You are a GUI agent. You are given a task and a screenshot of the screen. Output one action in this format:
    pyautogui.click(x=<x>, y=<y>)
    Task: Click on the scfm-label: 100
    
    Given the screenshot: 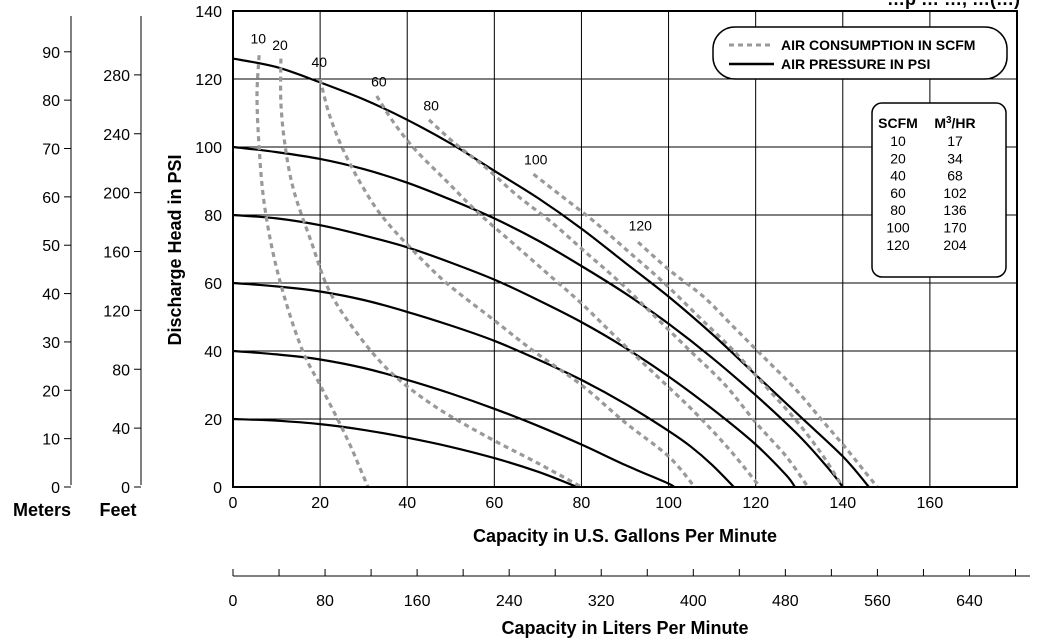 What is the action you would take?
    pyautogui.click(x=536, y=160)
    